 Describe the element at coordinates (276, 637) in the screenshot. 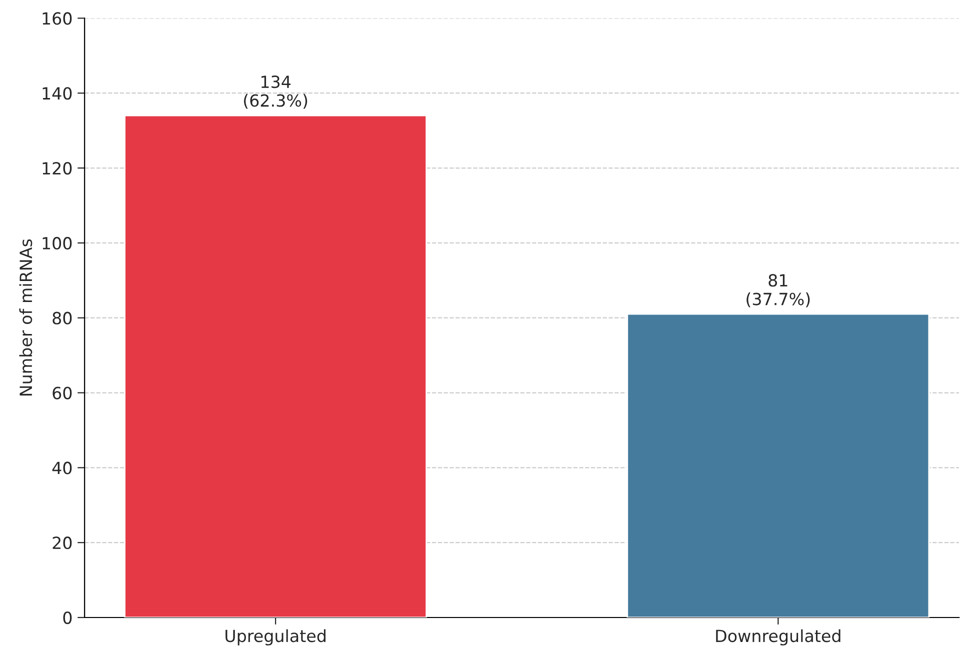

I see `x-tick-label: Upregulated` at that location.